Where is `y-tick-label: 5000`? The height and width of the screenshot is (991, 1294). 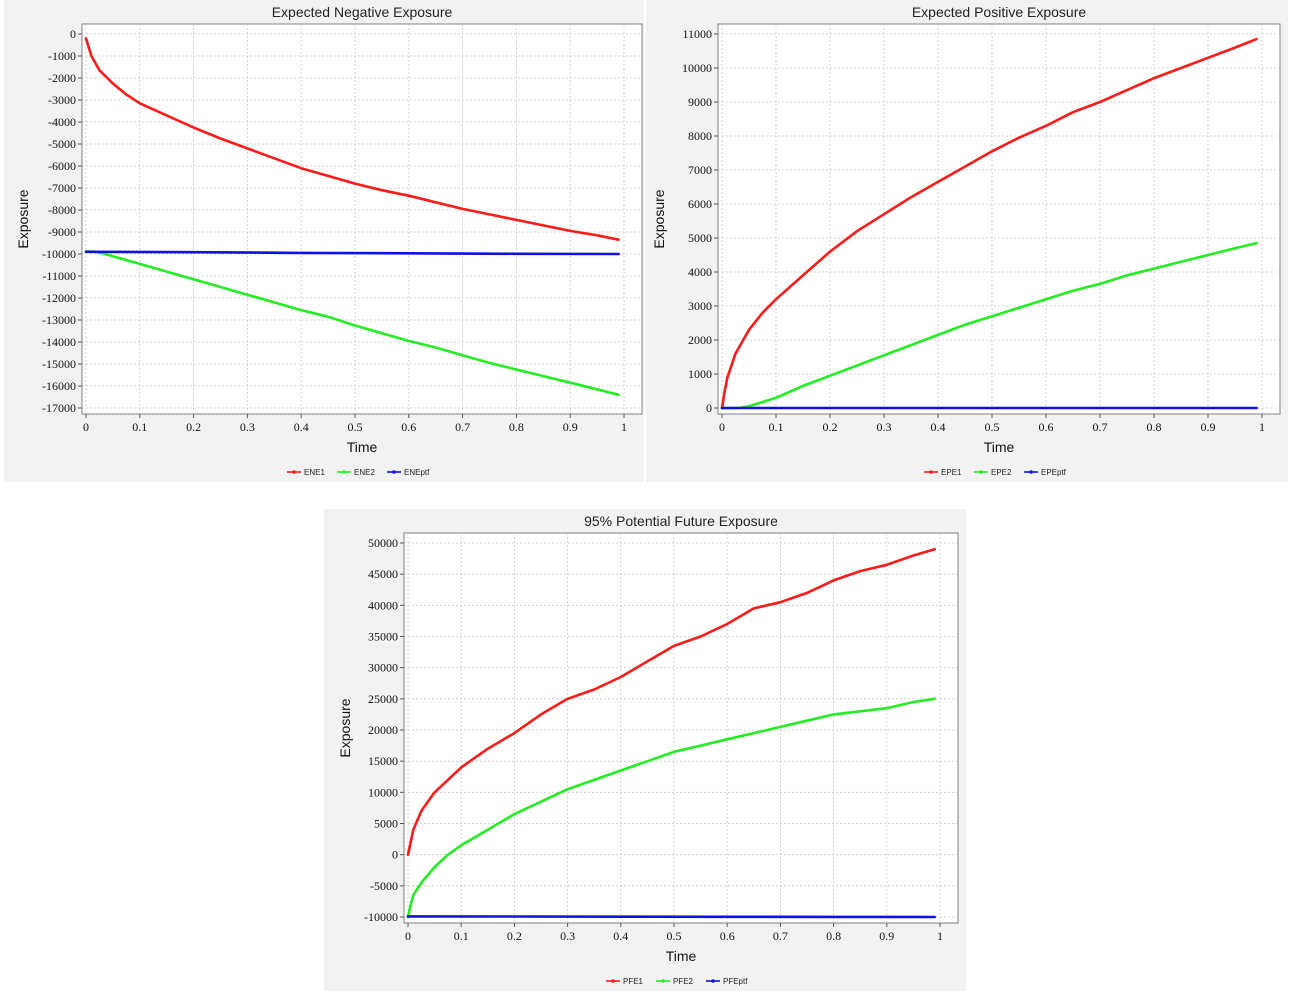 y-tick-label: 5000 is located at coordinates (700, 238).